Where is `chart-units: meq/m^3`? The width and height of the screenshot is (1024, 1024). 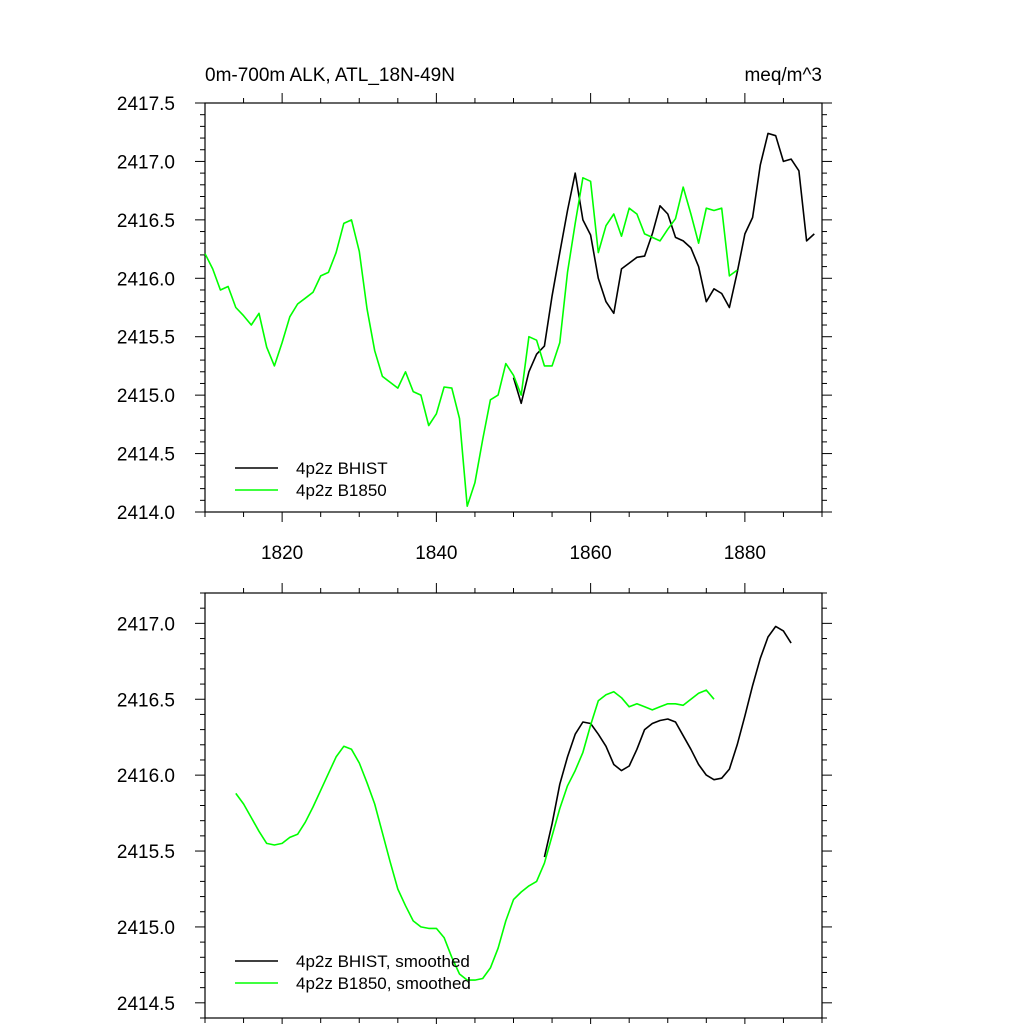 chart-units: meq/m^3 is located at coordinates (783, 75).